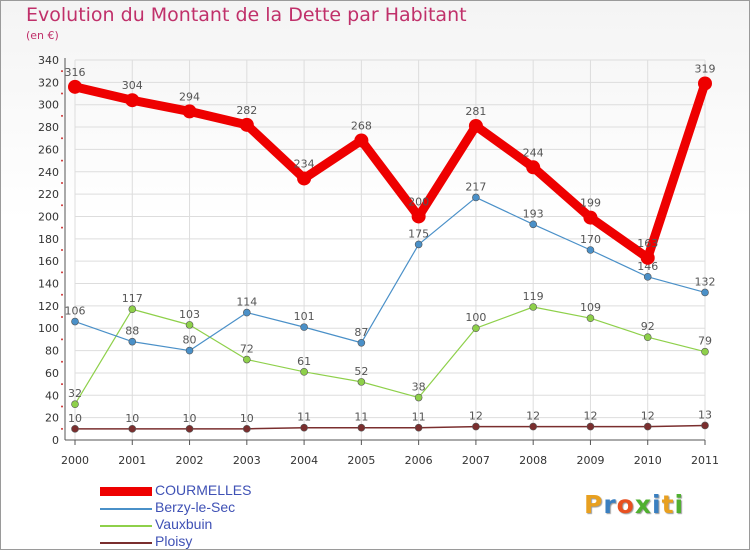 This screenshot has width=750, height=551. What do you see at coordinates (246, 110) in the screenshot?
I see `data-label-courmelles: 282` at bounding box center [246, 110].